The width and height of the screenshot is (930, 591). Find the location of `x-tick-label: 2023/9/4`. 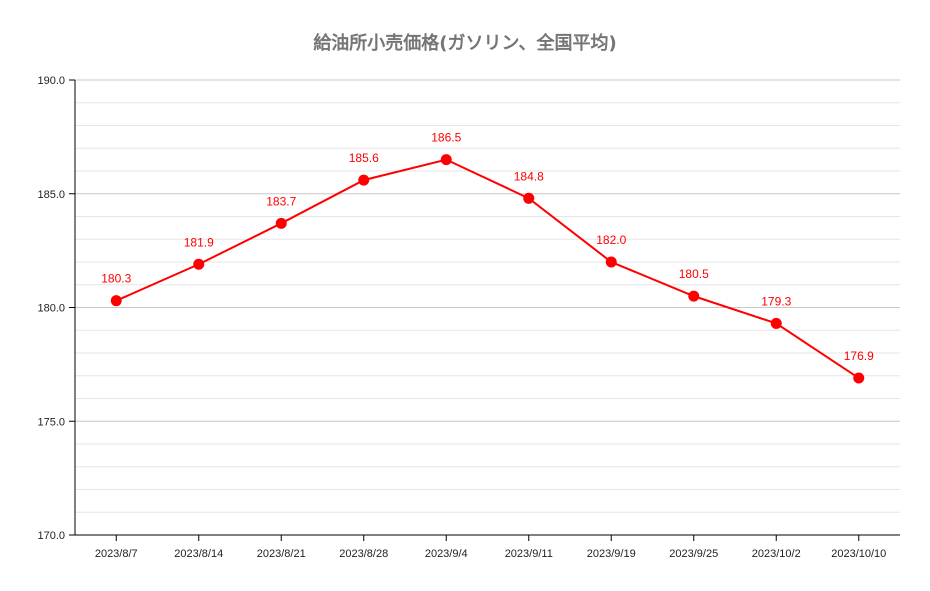

x-tick-label: 2023/9/4 is located at coordinates (446, 554).